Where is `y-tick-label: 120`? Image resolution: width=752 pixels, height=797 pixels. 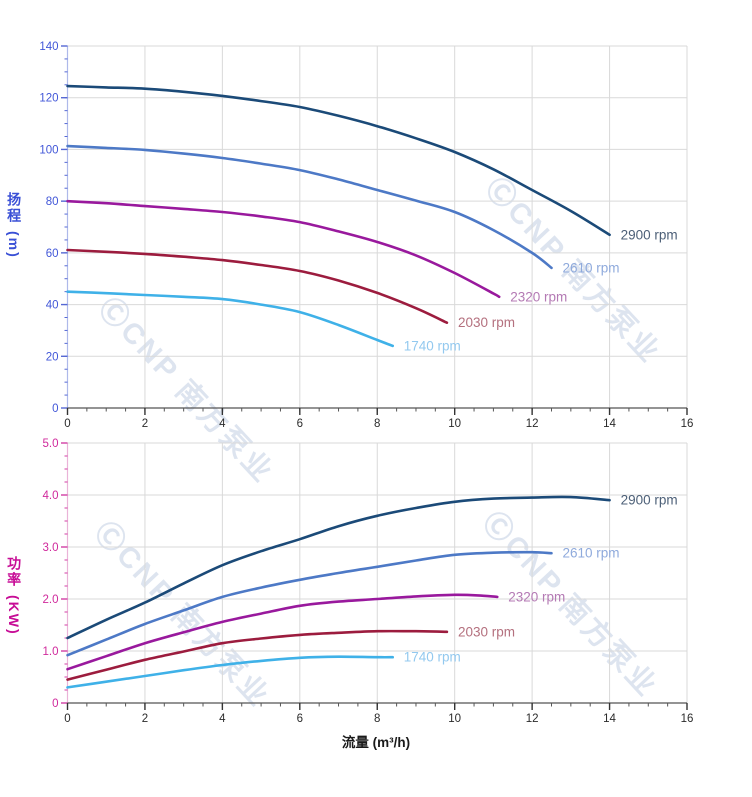 y-tick-label: 120 is located at coordinates (48, 99).